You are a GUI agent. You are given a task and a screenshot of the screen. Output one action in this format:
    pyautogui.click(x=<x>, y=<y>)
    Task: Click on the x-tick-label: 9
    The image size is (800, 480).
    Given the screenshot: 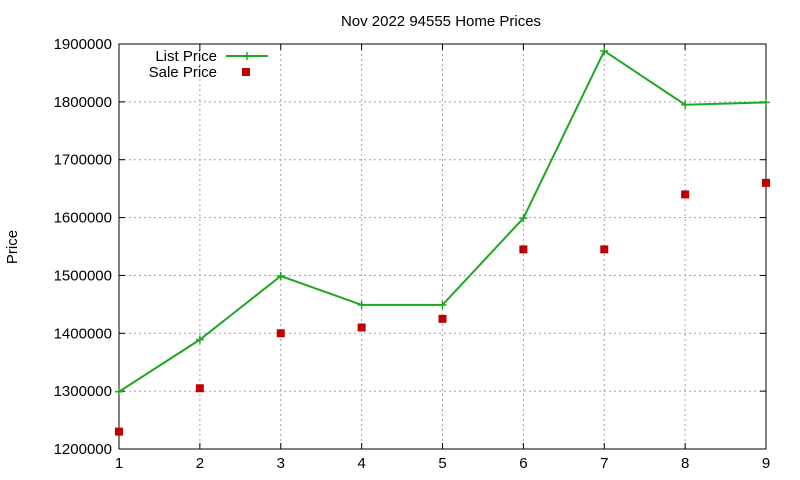 What is the action you would take?
    pyautogui.click(x=766, y=463)
    